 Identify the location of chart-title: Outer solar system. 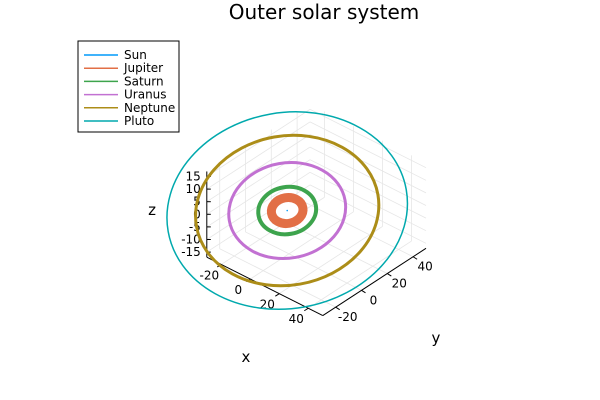
(324, 12).